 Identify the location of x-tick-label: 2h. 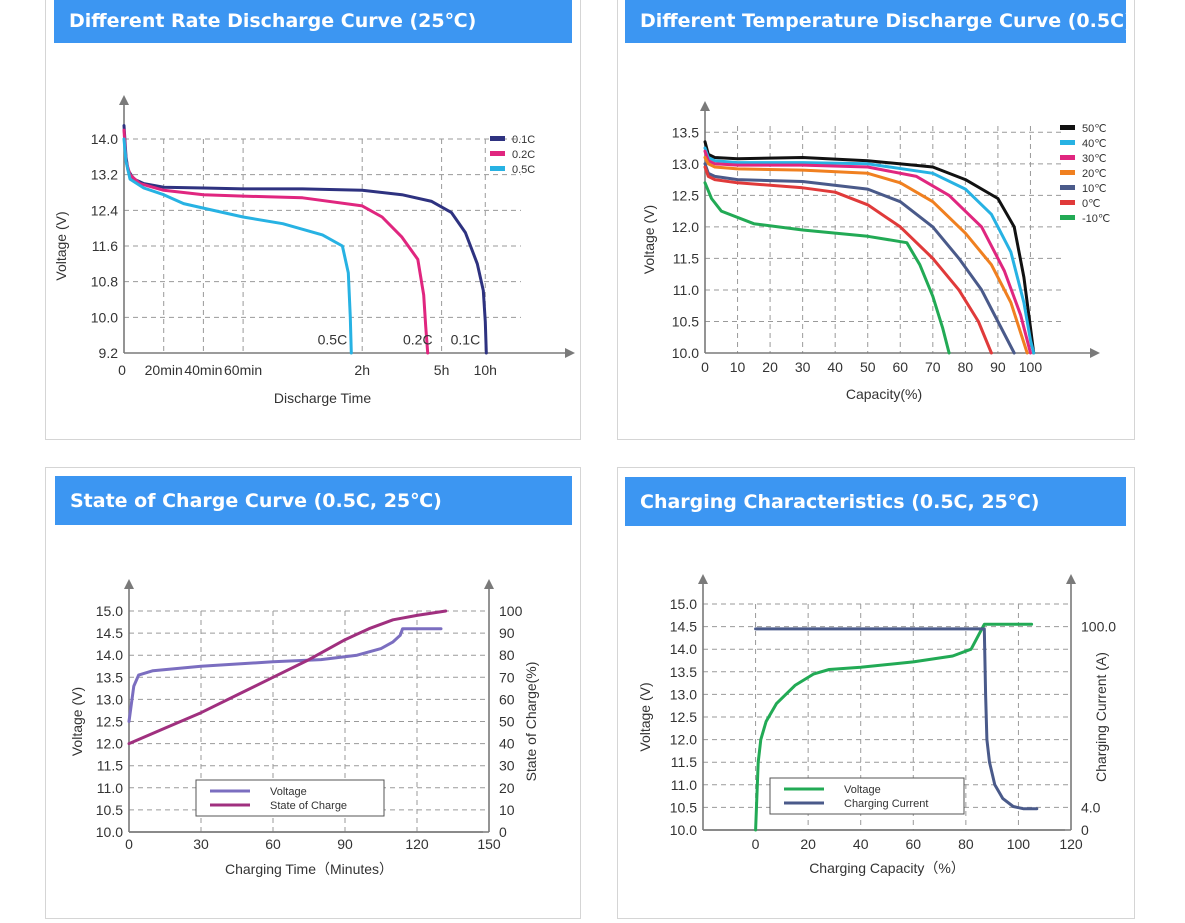
(362, 370).